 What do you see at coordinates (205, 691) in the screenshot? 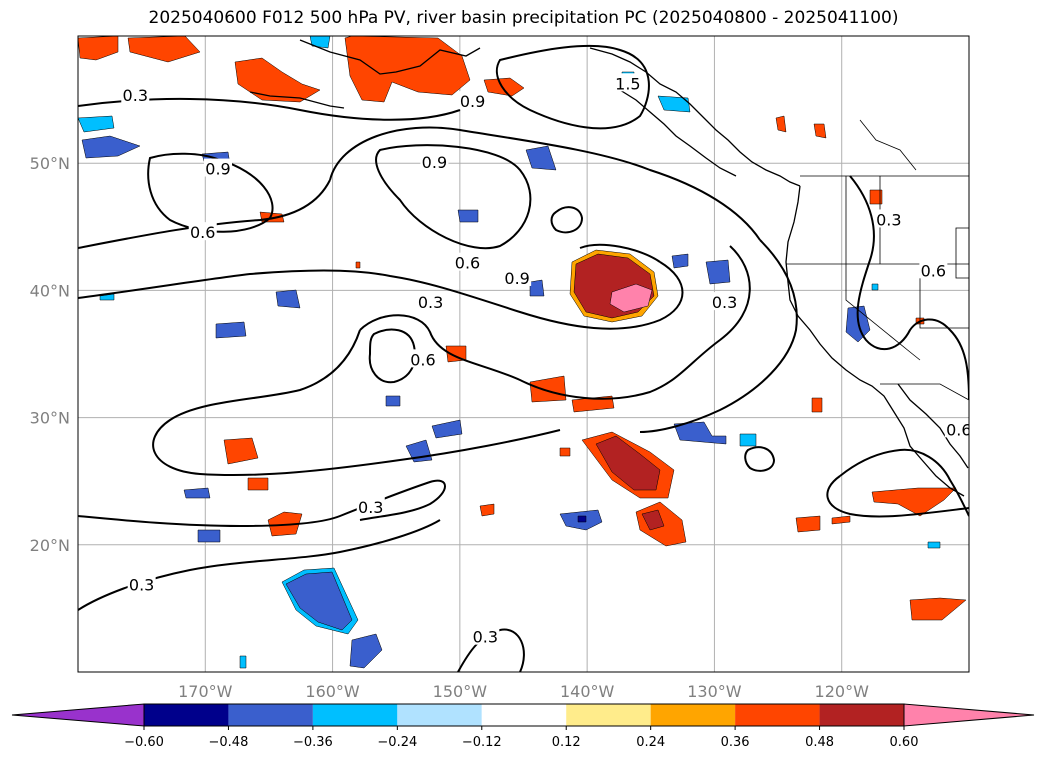
I see `lon-label: 170°W` at bounding box center [205, 691].